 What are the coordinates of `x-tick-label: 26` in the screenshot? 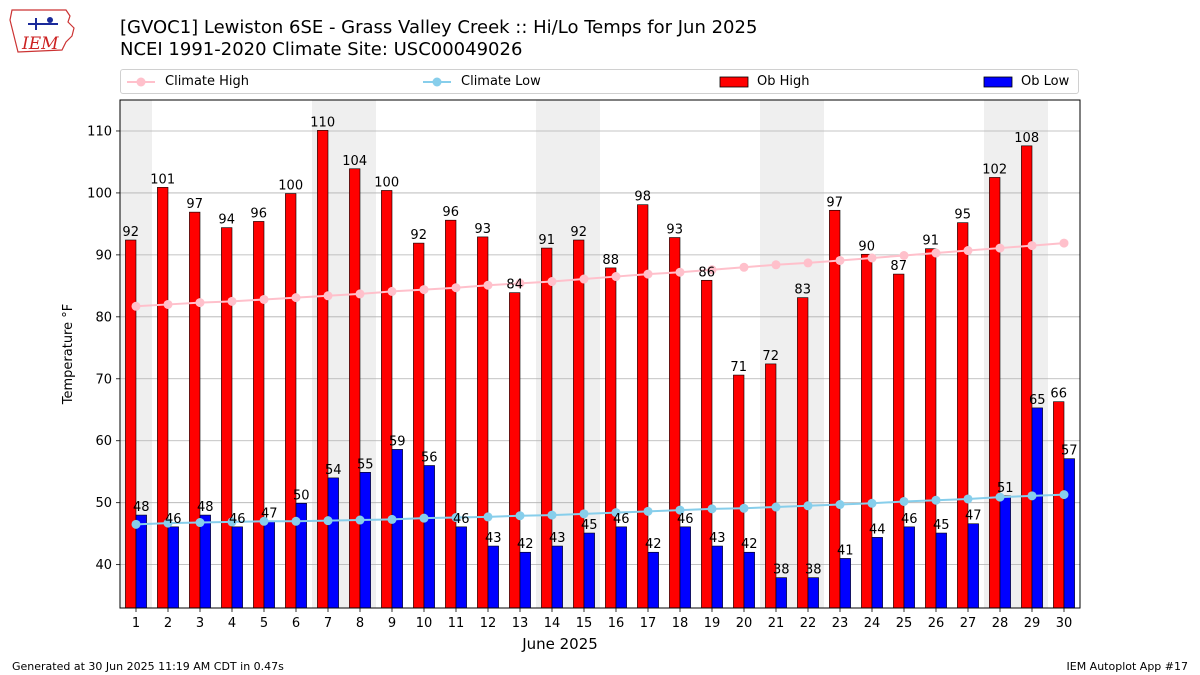 It's located at (936, 623).